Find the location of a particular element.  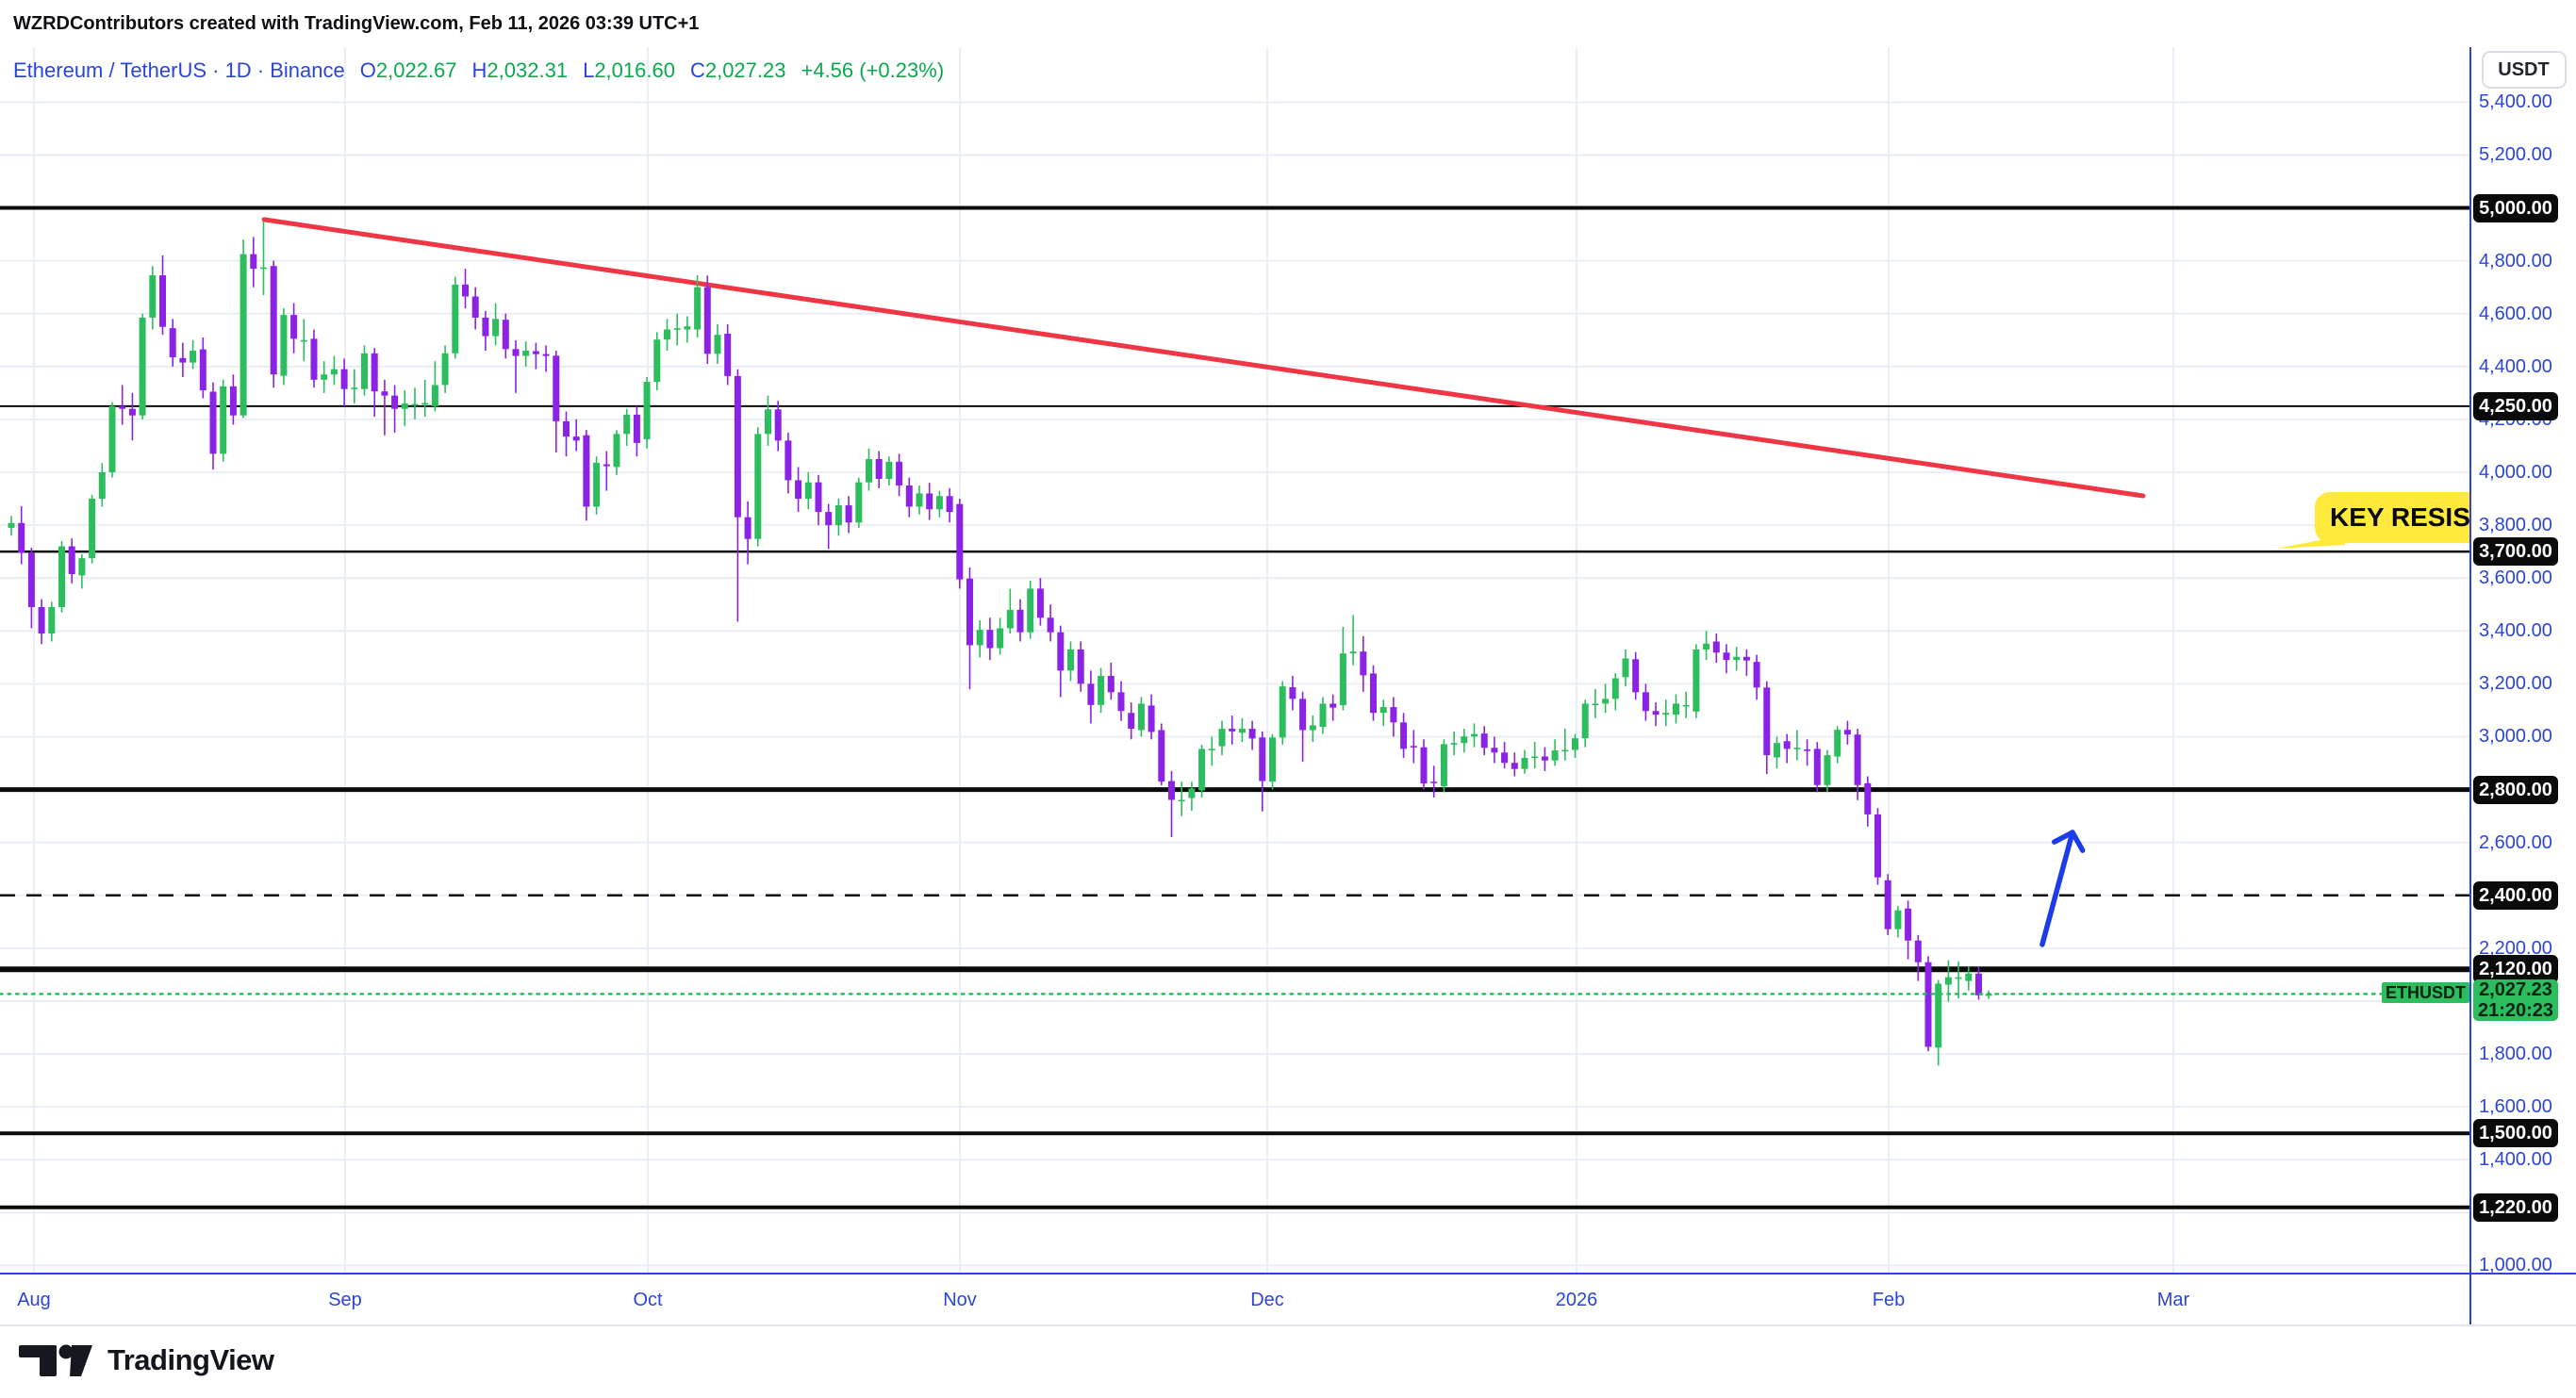

price-level-label: 4,250.00 is located at coordinates (2515, 405).